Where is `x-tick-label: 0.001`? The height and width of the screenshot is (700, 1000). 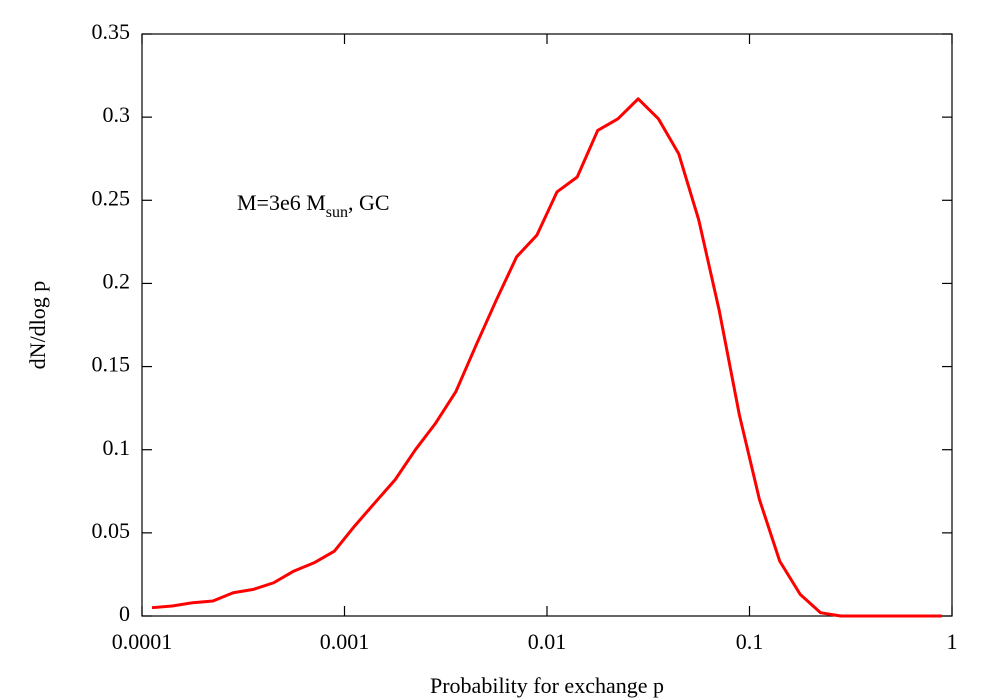
x-tick-label: 0.001 is located at coordinates (345, 641).